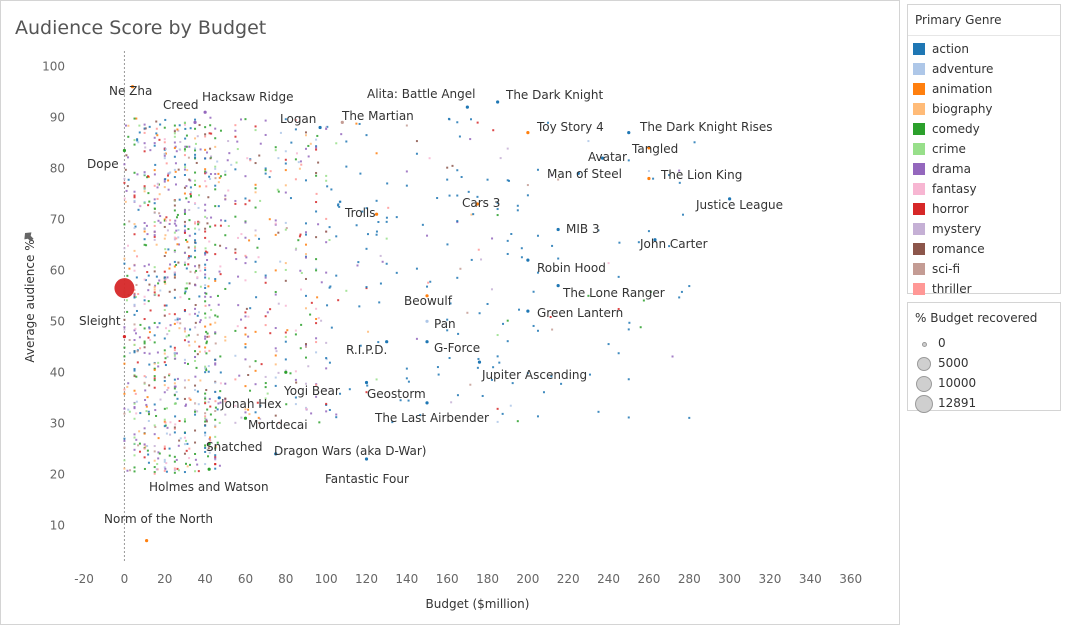  Describe the element at coordinates (984, 109) in the screenshot. I see `legend-item-biography: biography` at that location.